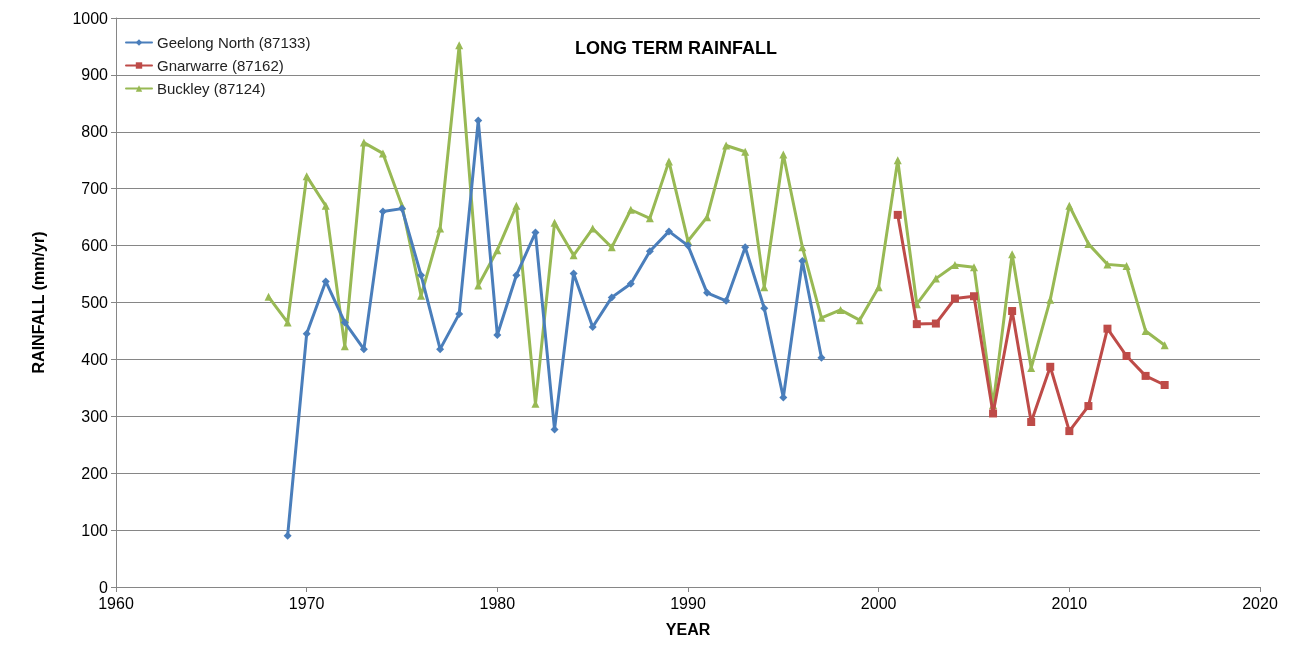 The image size is (1289, 664). I want to click on y-tick-label: 600, so click(95, 246).